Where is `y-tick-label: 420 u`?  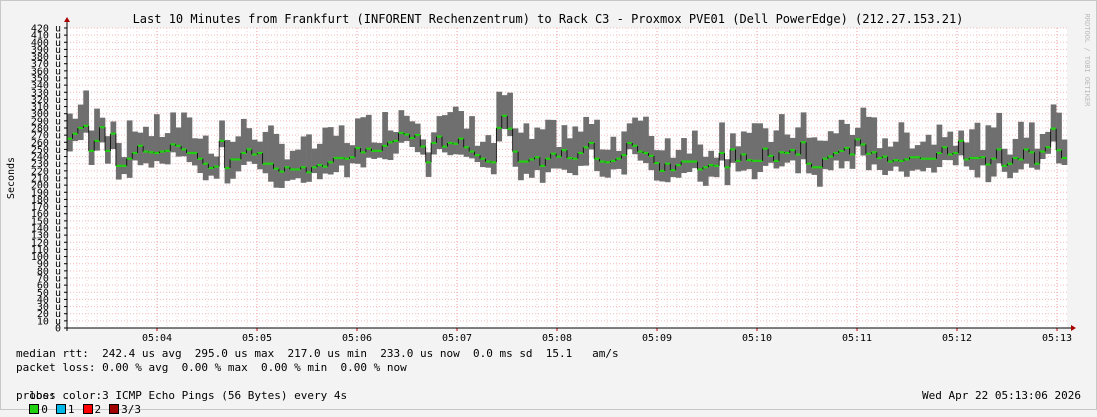 y-tick-label: 420 u is located at coordinates (46, 29).